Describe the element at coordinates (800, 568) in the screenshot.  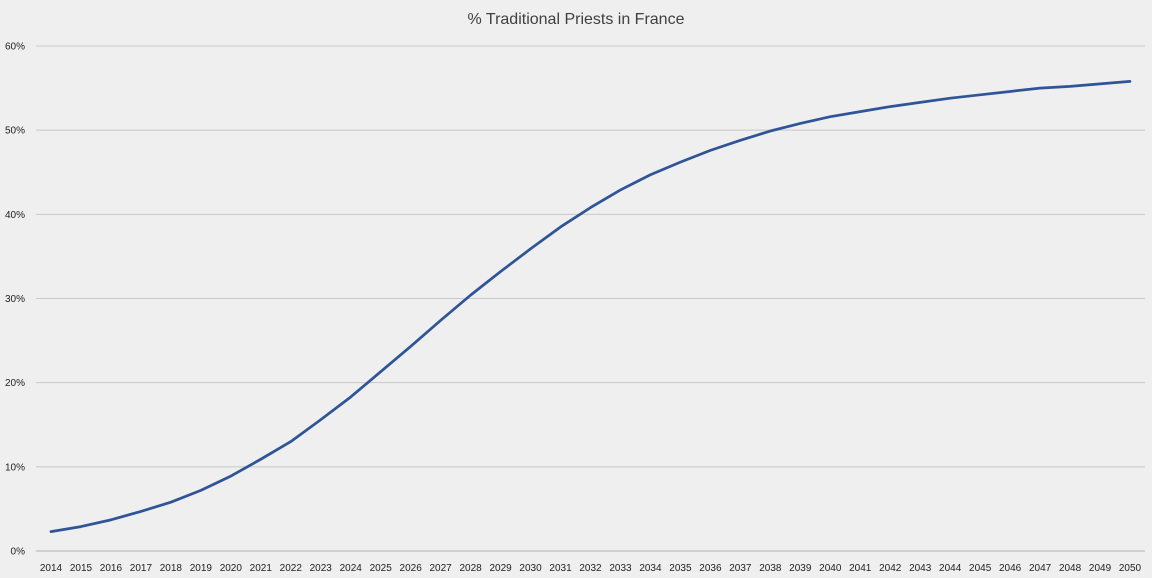
I see `x-tick-label: 2039` at that location.